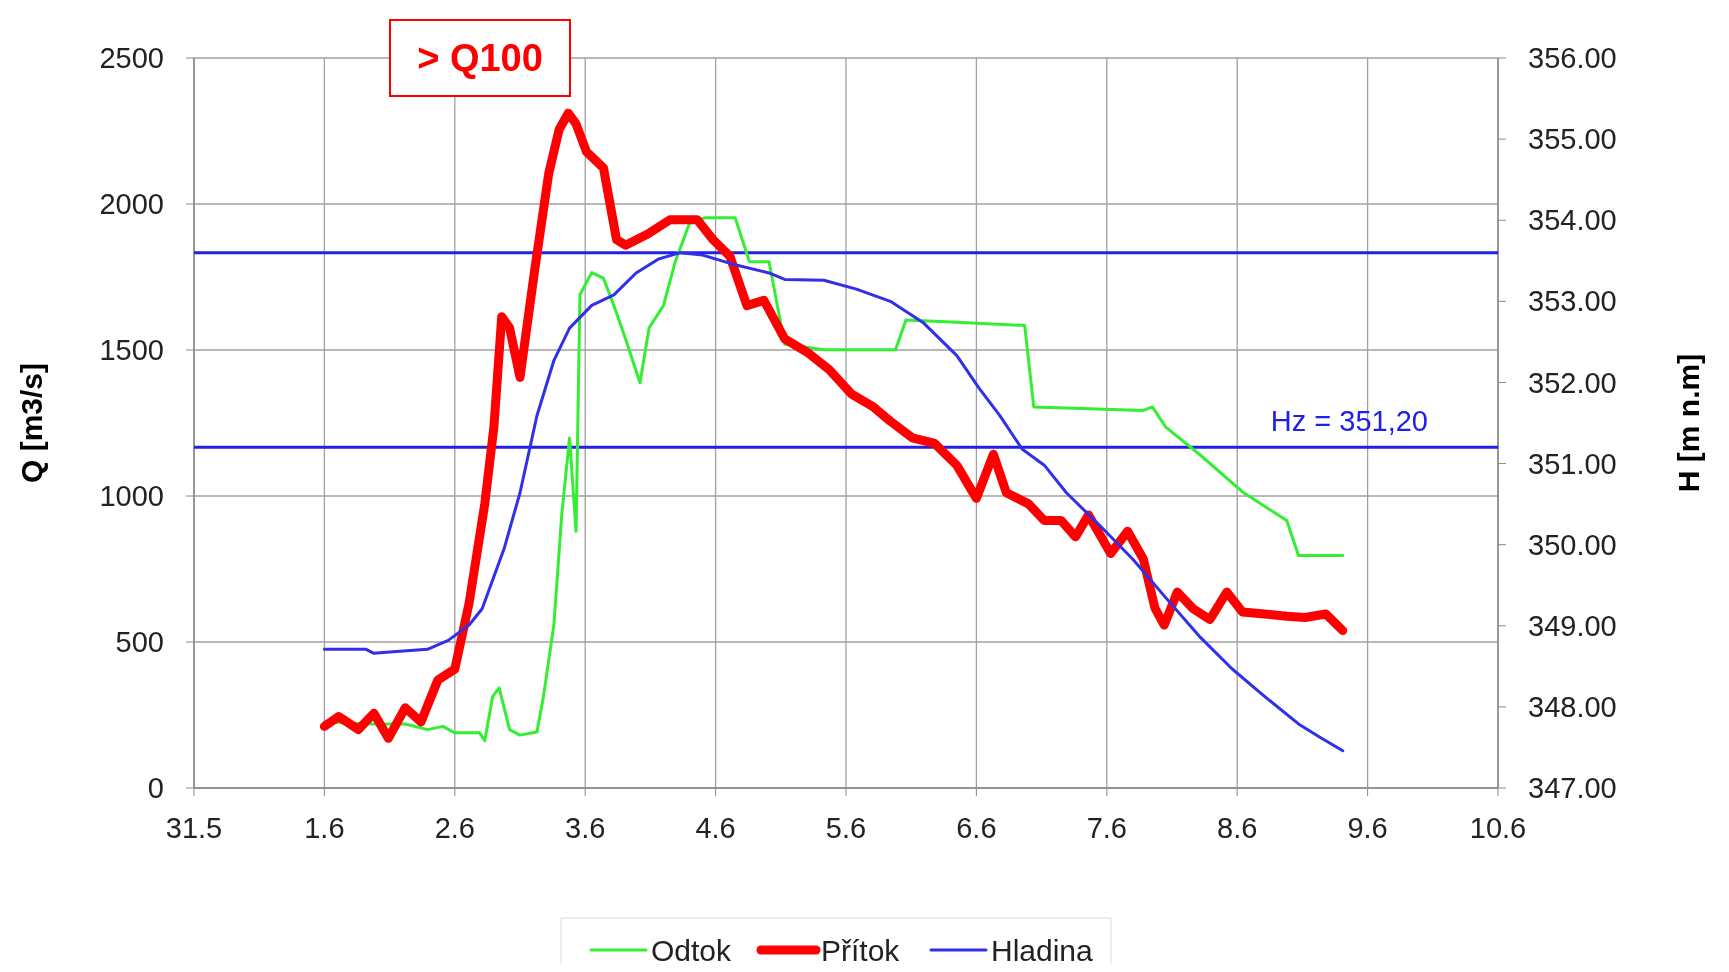 The image size is (1729, 972). What do you see at coordinates (1106, 828) in the screenshot?
I see `x-tick-label: 7.6` at bounding box center [1106, 828].